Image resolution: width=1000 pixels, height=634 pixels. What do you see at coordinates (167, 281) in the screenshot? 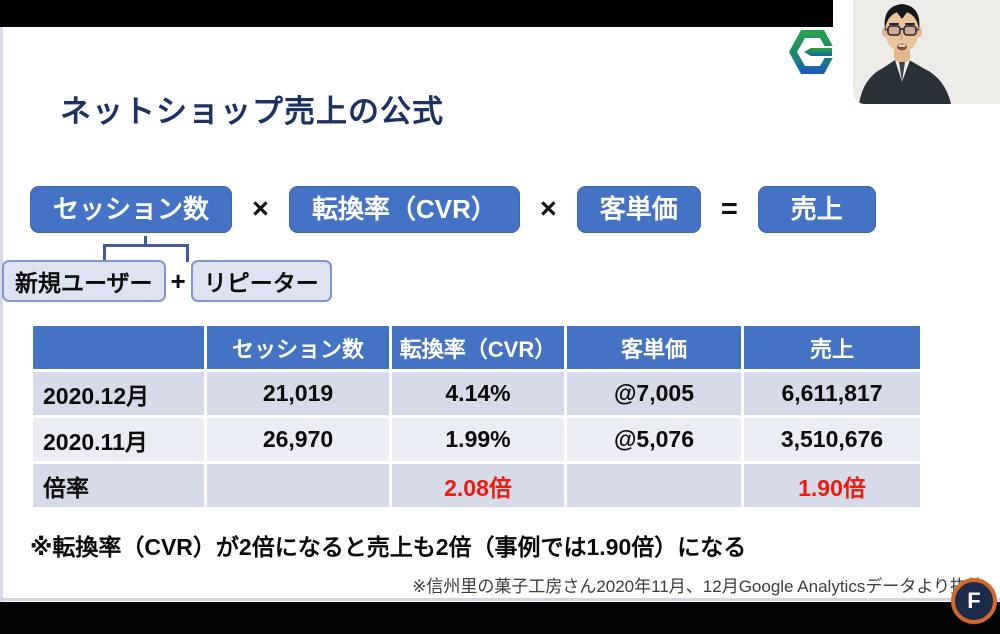
I see `sessions-breakdown: 新規ユーザー + リピーター` at bounding box center [167, 281].